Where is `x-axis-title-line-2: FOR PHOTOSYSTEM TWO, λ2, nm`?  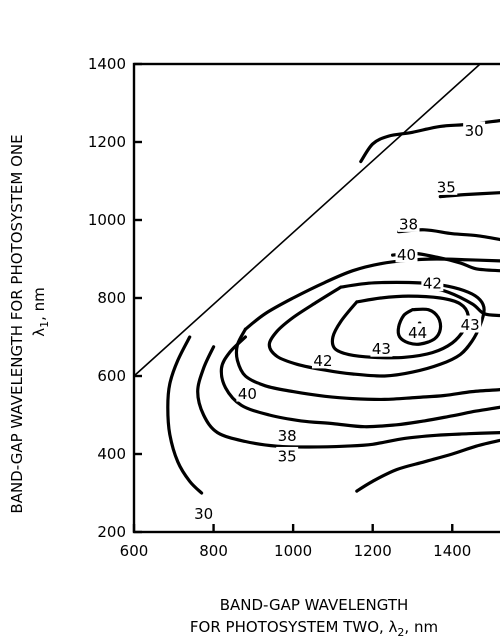 x-axis-title-line-2: FOR PHOTOSYSTEM TWO, λ2, nm is located at coordinates (314, 628).